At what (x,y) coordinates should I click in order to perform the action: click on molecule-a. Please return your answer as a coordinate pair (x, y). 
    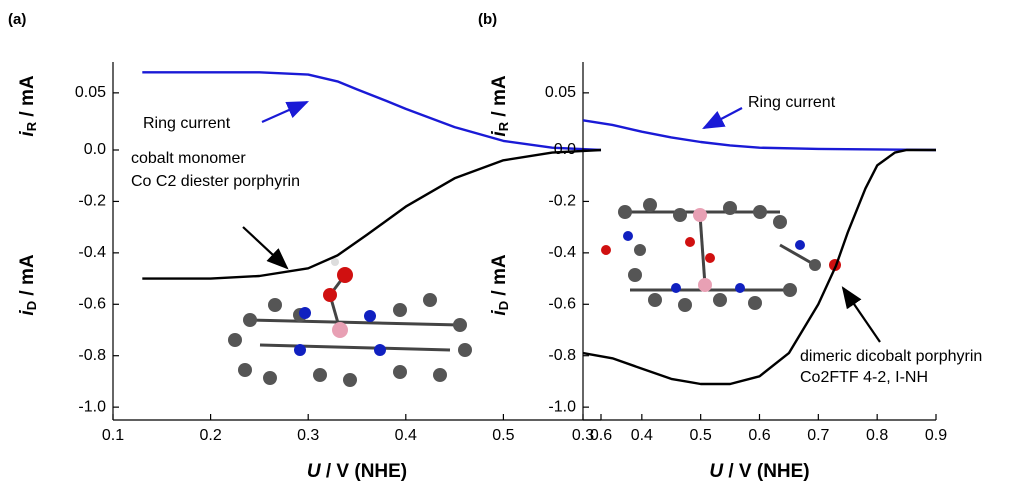
    Looking at the image, I should click on (350, 322).